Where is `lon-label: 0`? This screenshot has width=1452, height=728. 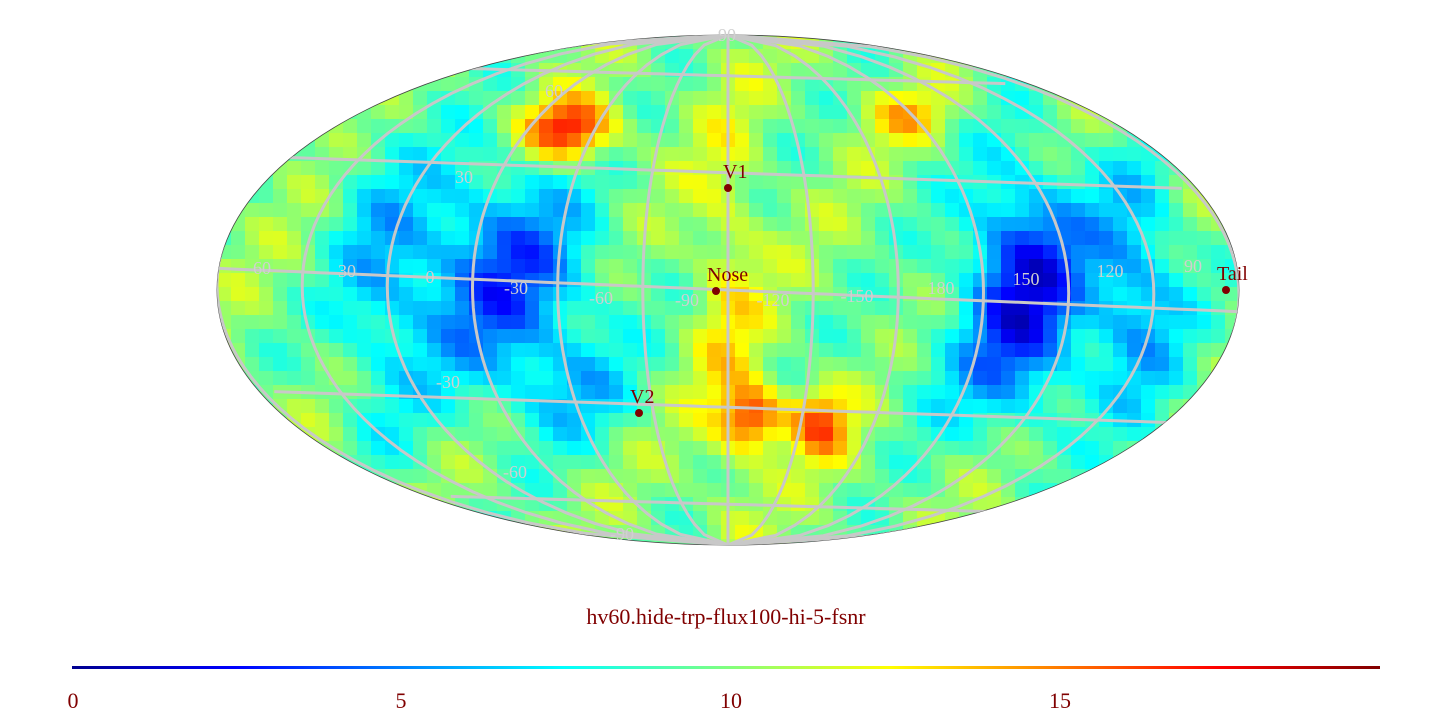
lon-label: 0 is located at coordinates (430, 277).